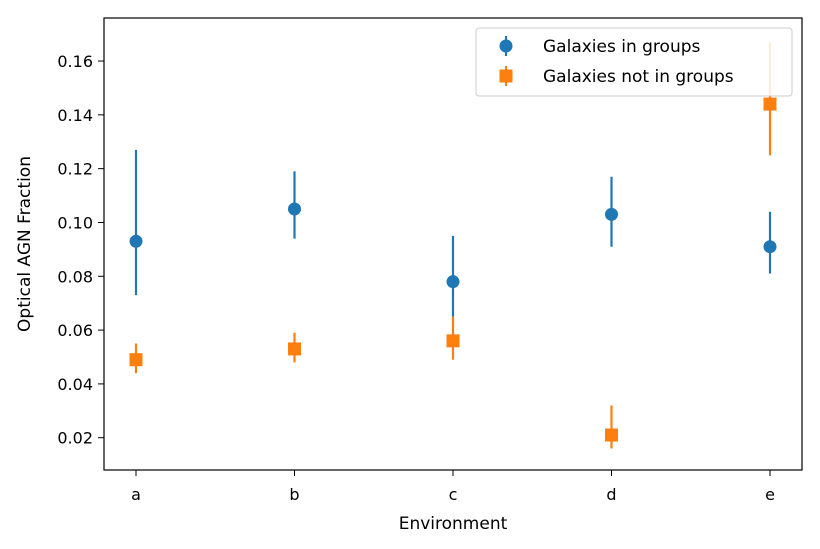  I want to click on legend-groups-label: Galaxies in groups, so click(622, 47).